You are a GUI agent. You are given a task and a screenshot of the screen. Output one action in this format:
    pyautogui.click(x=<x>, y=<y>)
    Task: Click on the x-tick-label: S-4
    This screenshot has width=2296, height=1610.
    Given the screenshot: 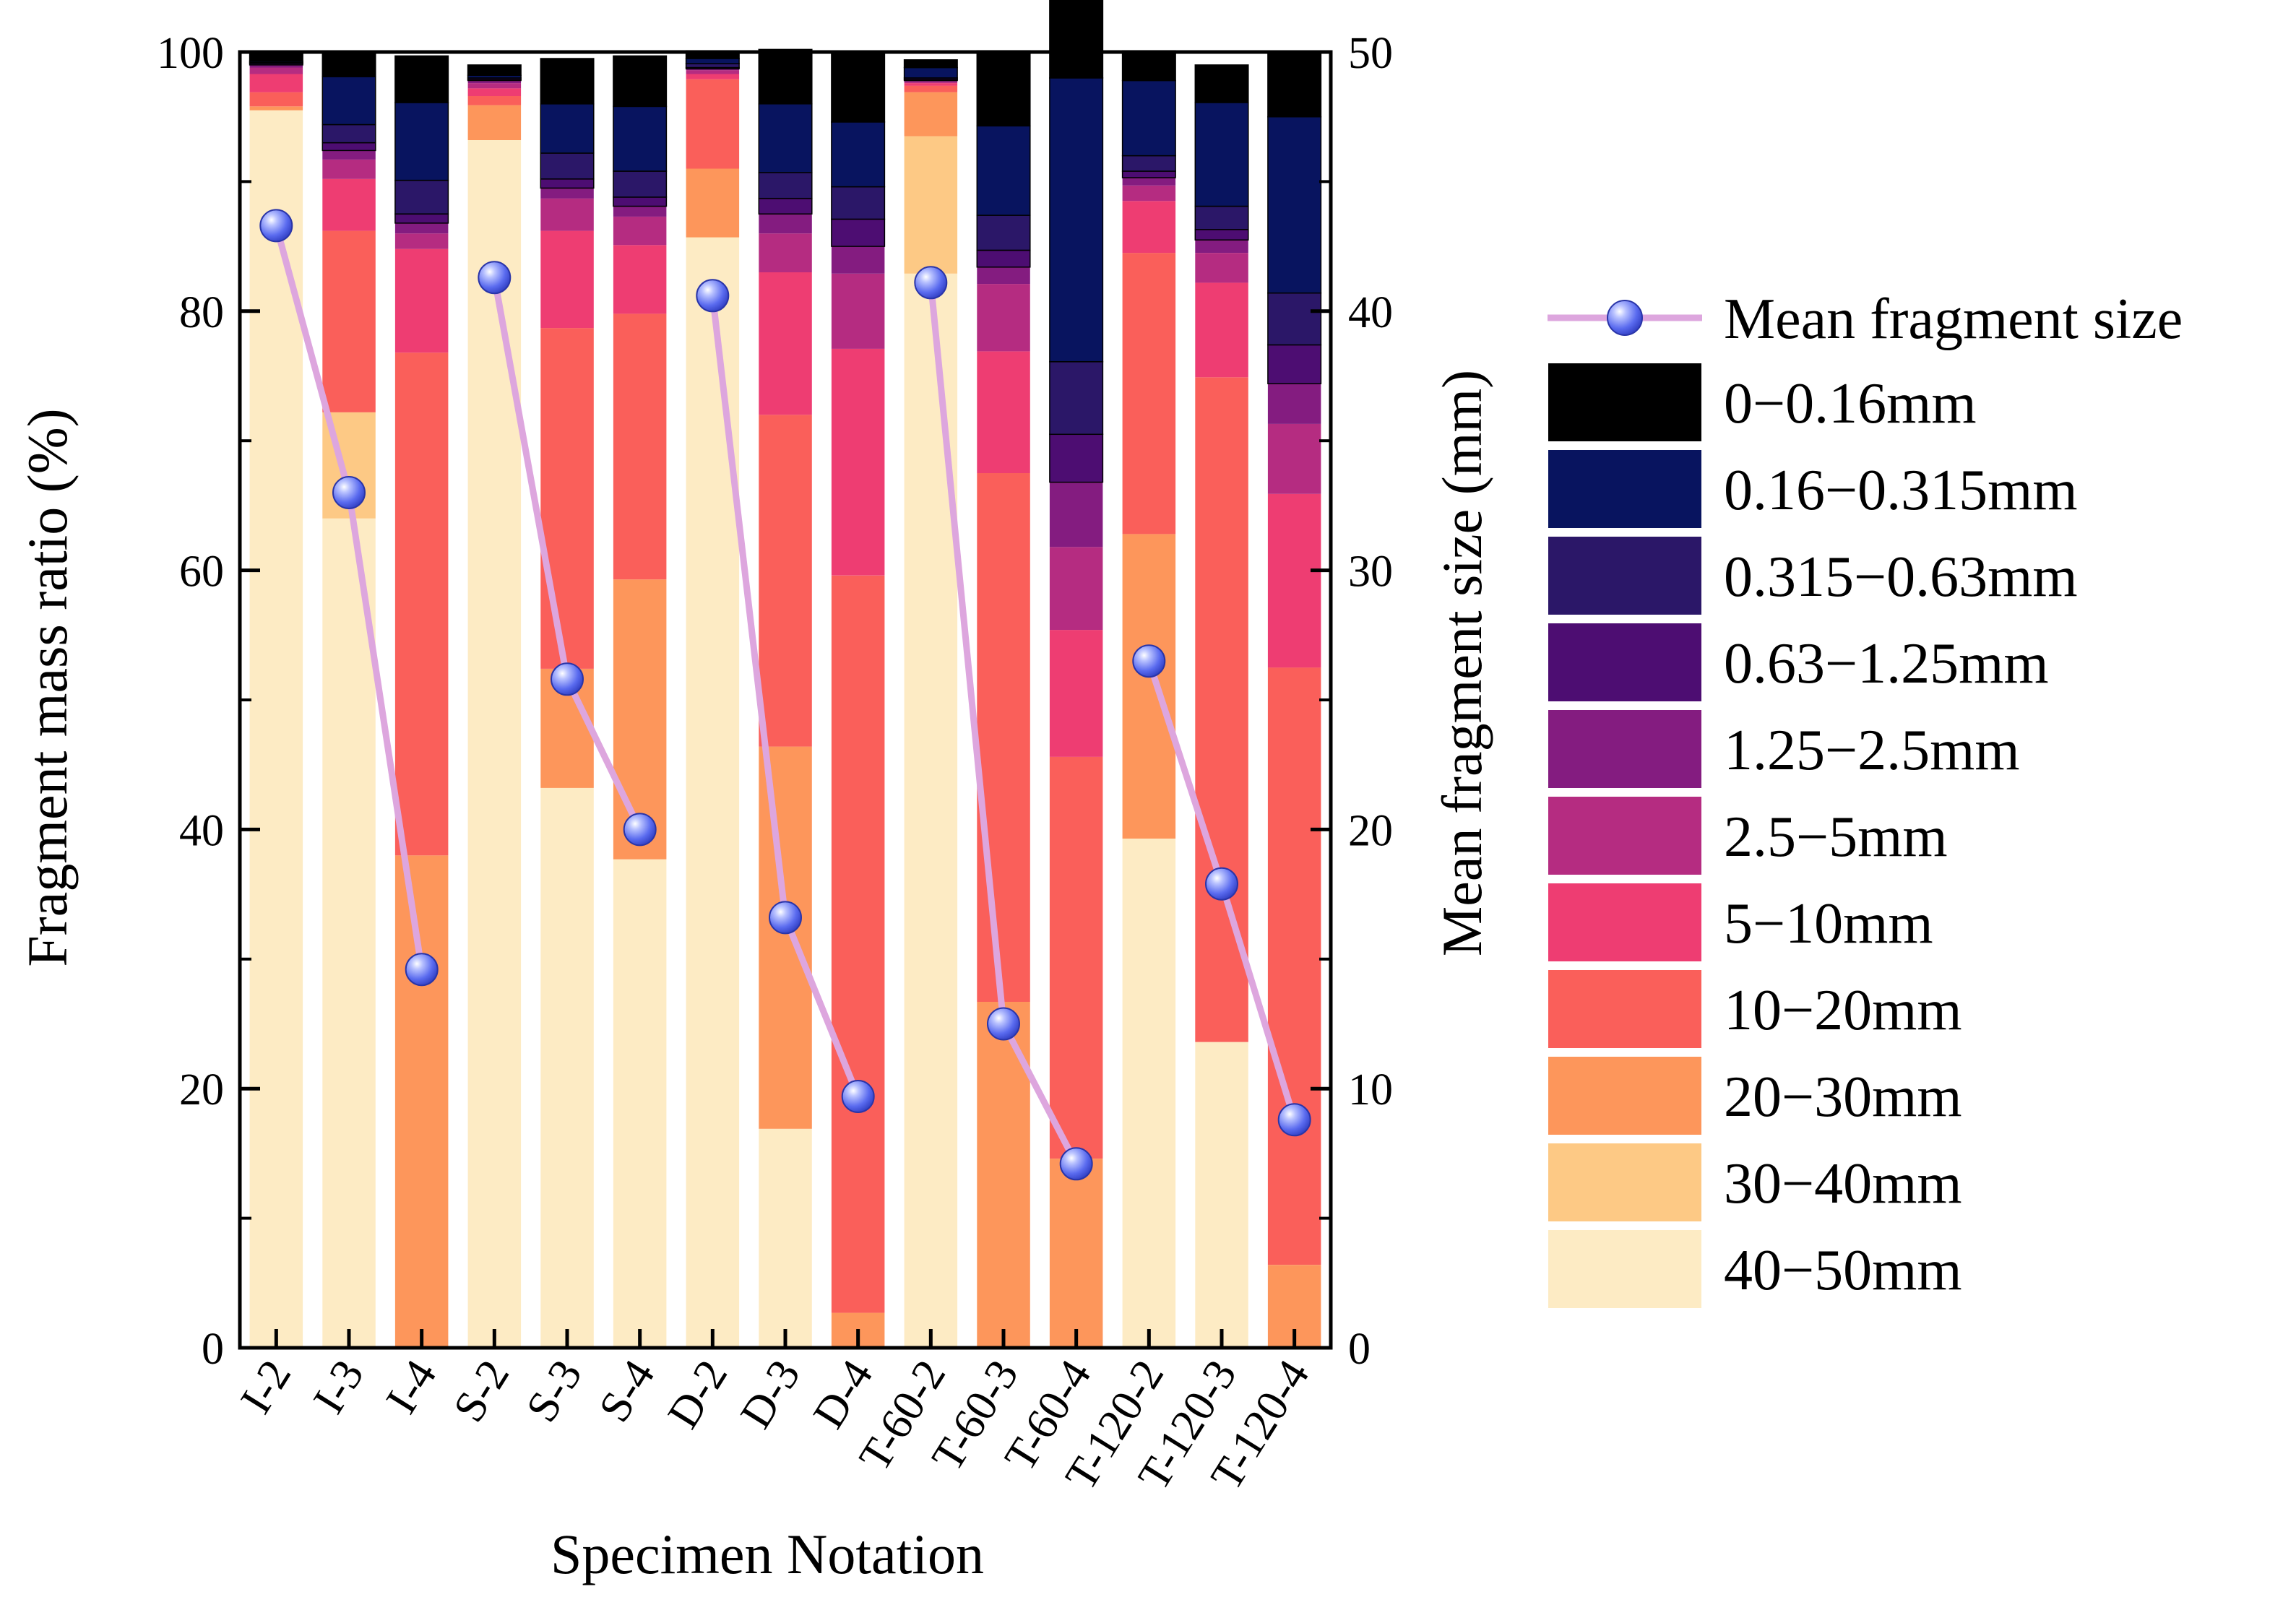 What is the action you would take?
    pyautogui.click(x=627, y=1390)
    